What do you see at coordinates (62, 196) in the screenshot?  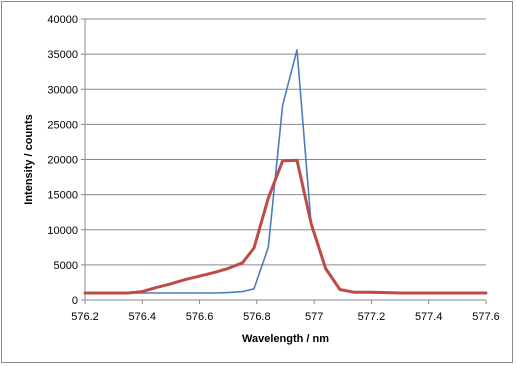 I see `y-tick-label: 15000` at bounding box center [62, 196].